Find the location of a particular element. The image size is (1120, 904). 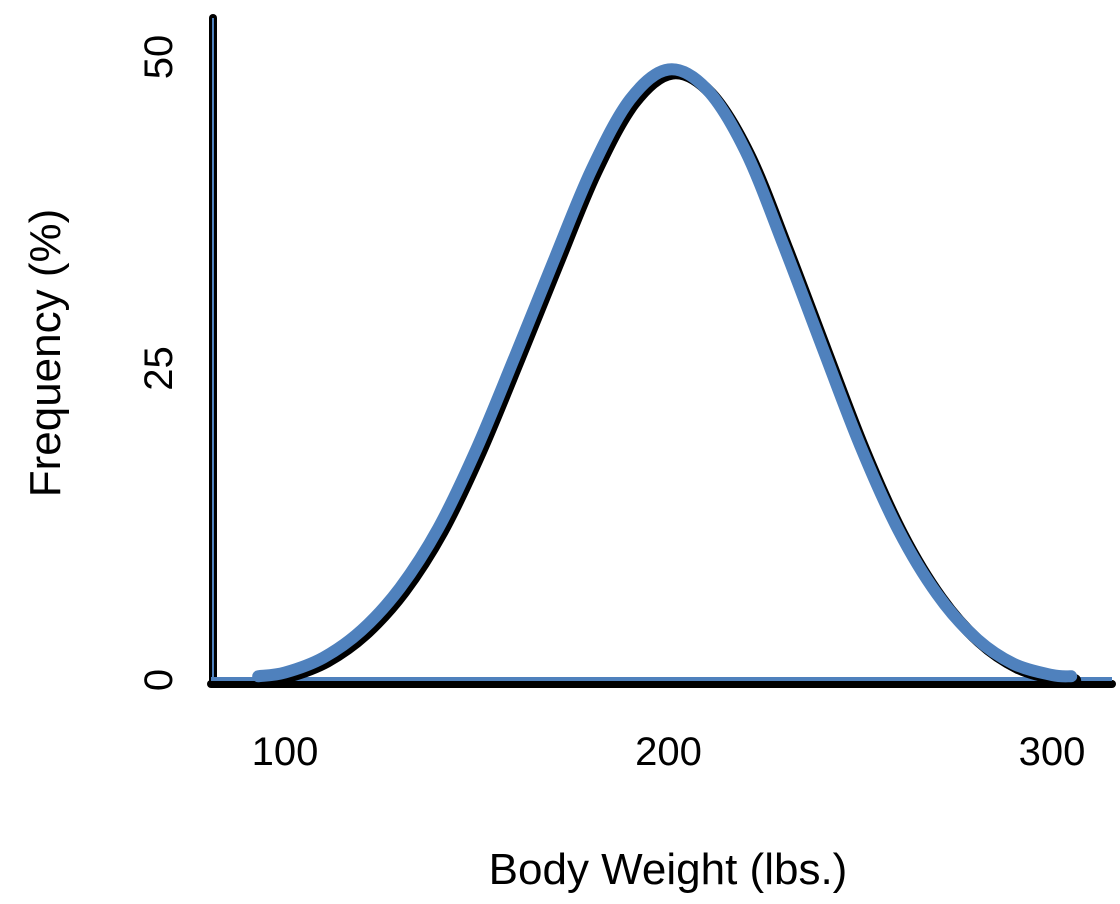

x-axis-title: Body Weight (lbs.) is located at coordinates (668, 869).